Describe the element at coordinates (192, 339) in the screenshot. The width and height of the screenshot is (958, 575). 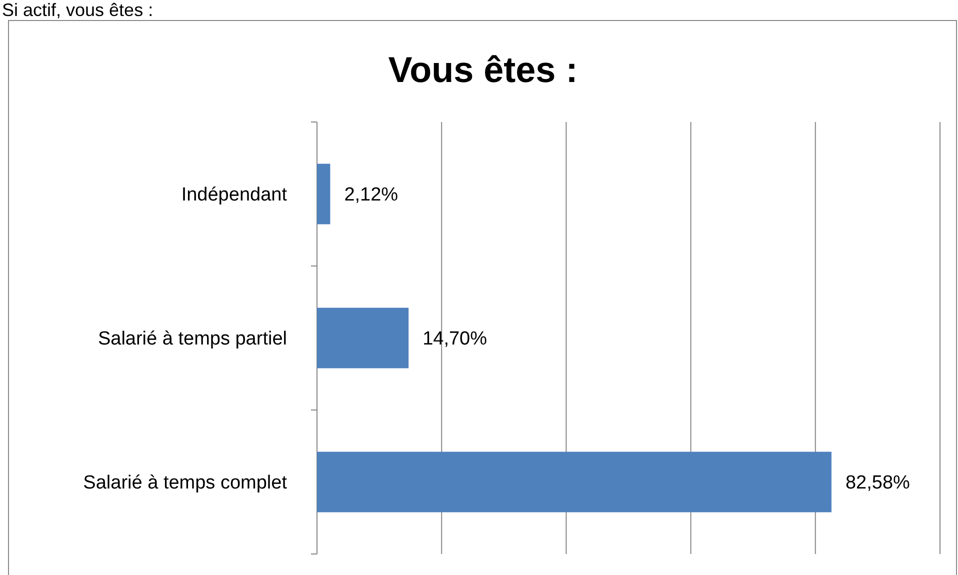
I see `y-tick-label: Salarié à temps partiel` at that location.